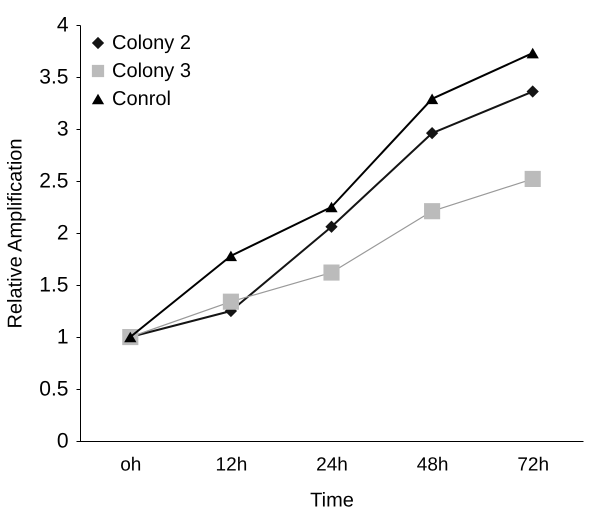 The width and height of the screenshot is (589, 516). What do you see at coordinates (151, 71) in the screenshot?
I see `legend-label: Colony 3` at bounding box center [151, 71].